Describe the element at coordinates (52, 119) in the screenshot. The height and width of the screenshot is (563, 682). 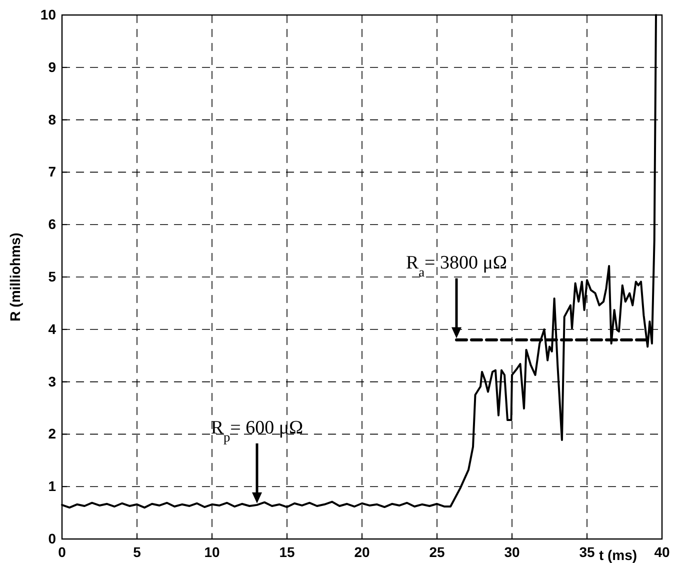
I see `y-tick-label: 8` at that location.